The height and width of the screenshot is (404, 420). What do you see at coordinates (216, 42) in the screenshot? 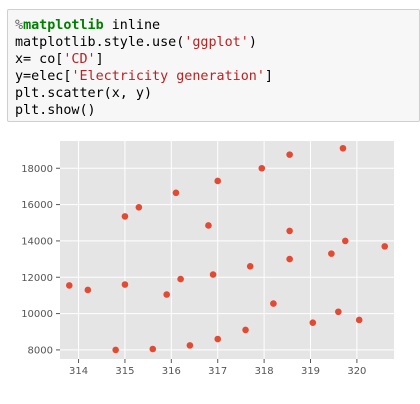
I see `code-token: 'ggplot'` at bounding box center [216, 42].